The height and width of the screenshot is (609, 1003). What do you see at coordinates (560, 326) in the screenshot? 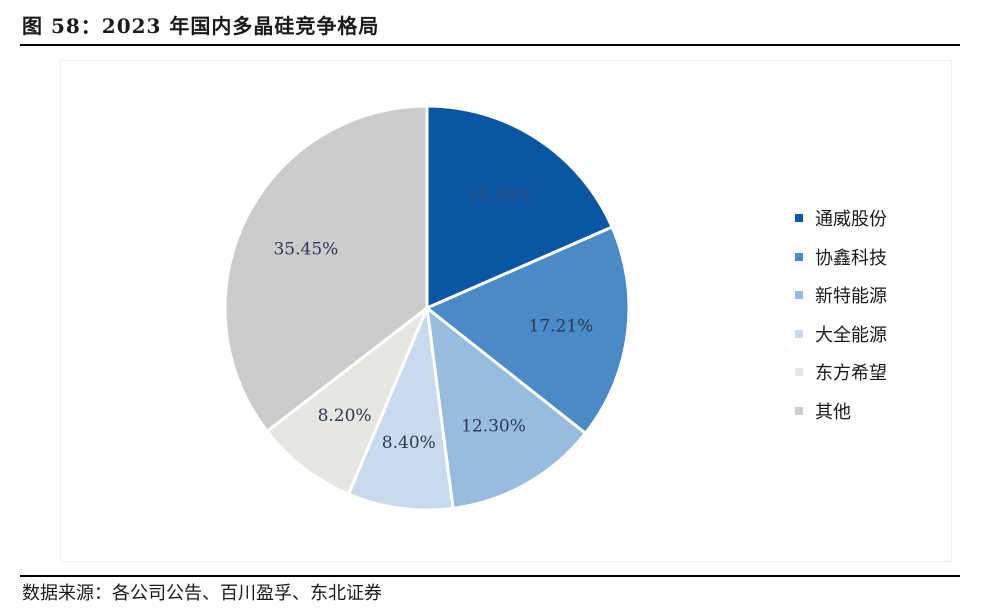
I see `slice-value-label-2: 17.21%` at bounding box center [560, 326].